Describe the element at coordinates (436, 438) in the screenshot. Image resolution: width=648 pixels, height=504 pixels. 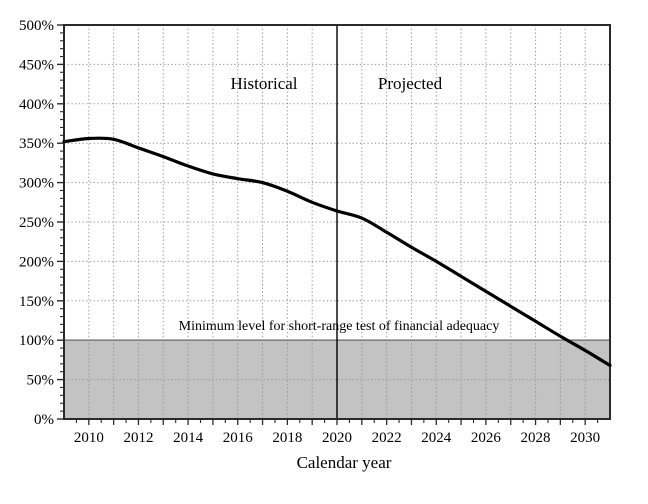
I see `x-tick-label: 2024` at that location.